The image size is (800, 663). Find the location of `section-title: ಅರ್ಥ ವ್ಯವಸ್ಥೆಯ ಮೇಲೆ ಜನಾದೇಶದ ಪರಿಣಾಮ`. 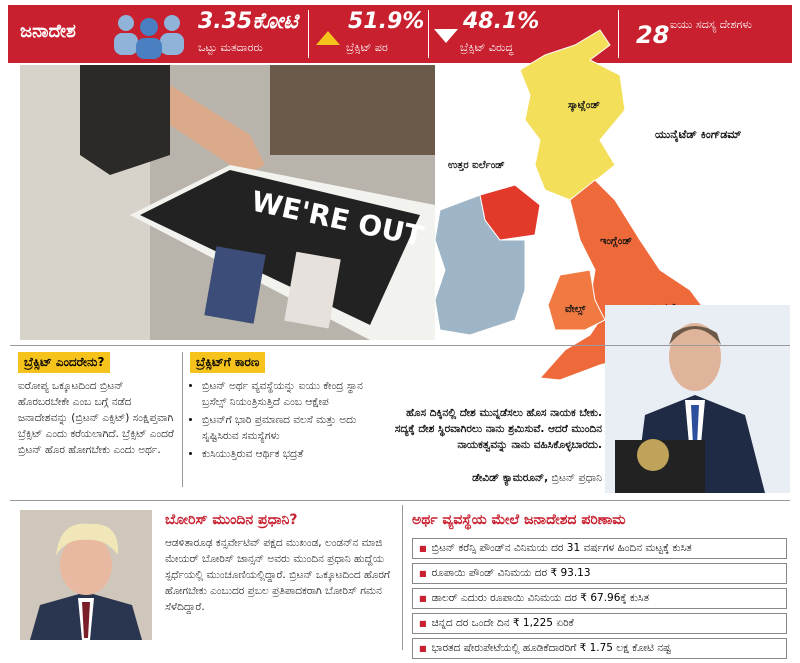

section-title: ಅರ್ಥ ವ್ಯವಸ್ಥೆಯ ಮೇಲೆ ಜನಾದೇಶದ ಪರಿಣಾಮ is located at coordinates (519, 520).